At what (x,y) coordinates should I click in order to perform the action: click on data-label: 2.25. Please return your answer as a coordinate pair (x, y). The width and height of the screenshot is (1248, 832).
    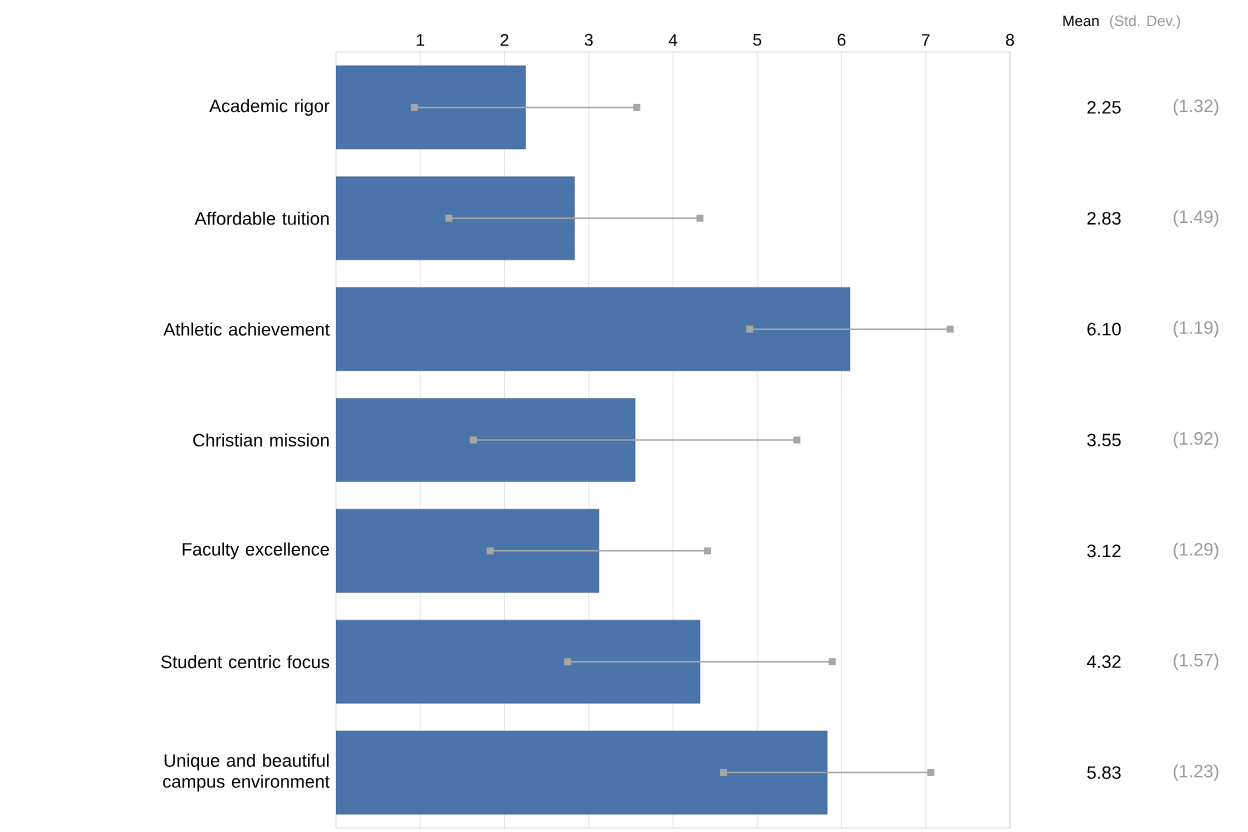
    Looking at the image, I should click on (1104, 107).